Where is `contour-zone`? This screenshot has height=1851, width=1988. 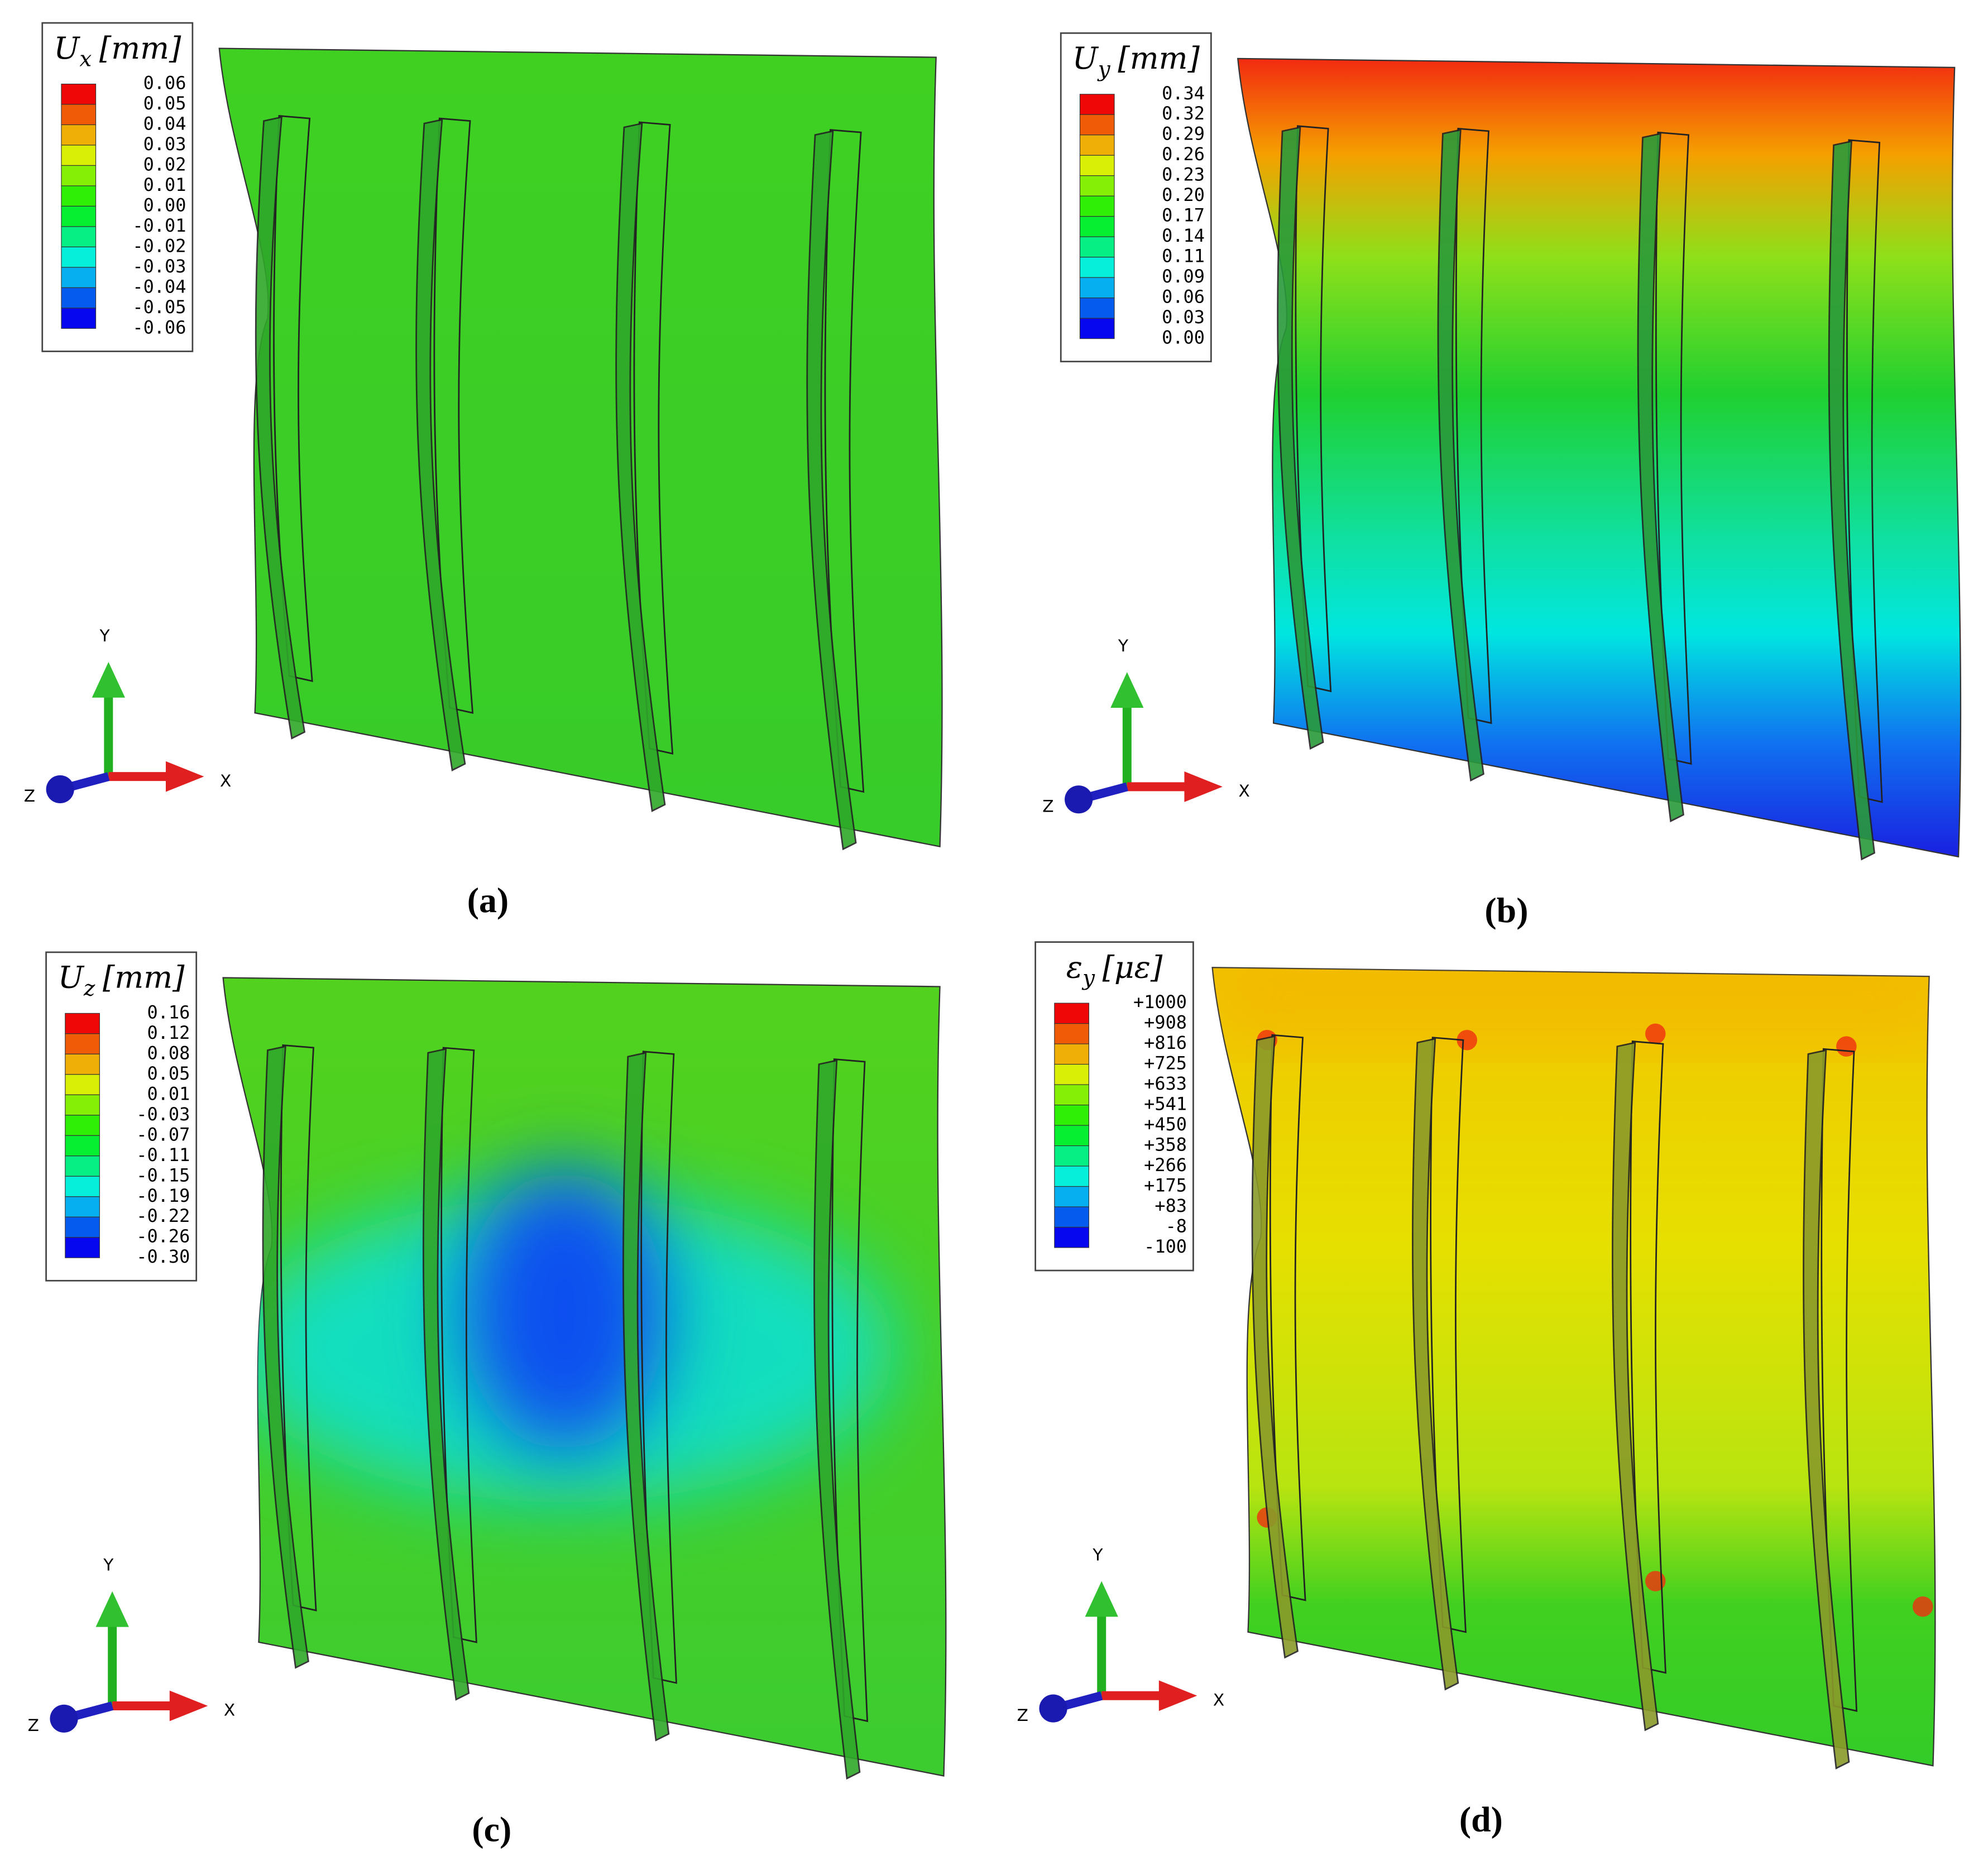
contour-zone is located at coordinates (564, 1311).